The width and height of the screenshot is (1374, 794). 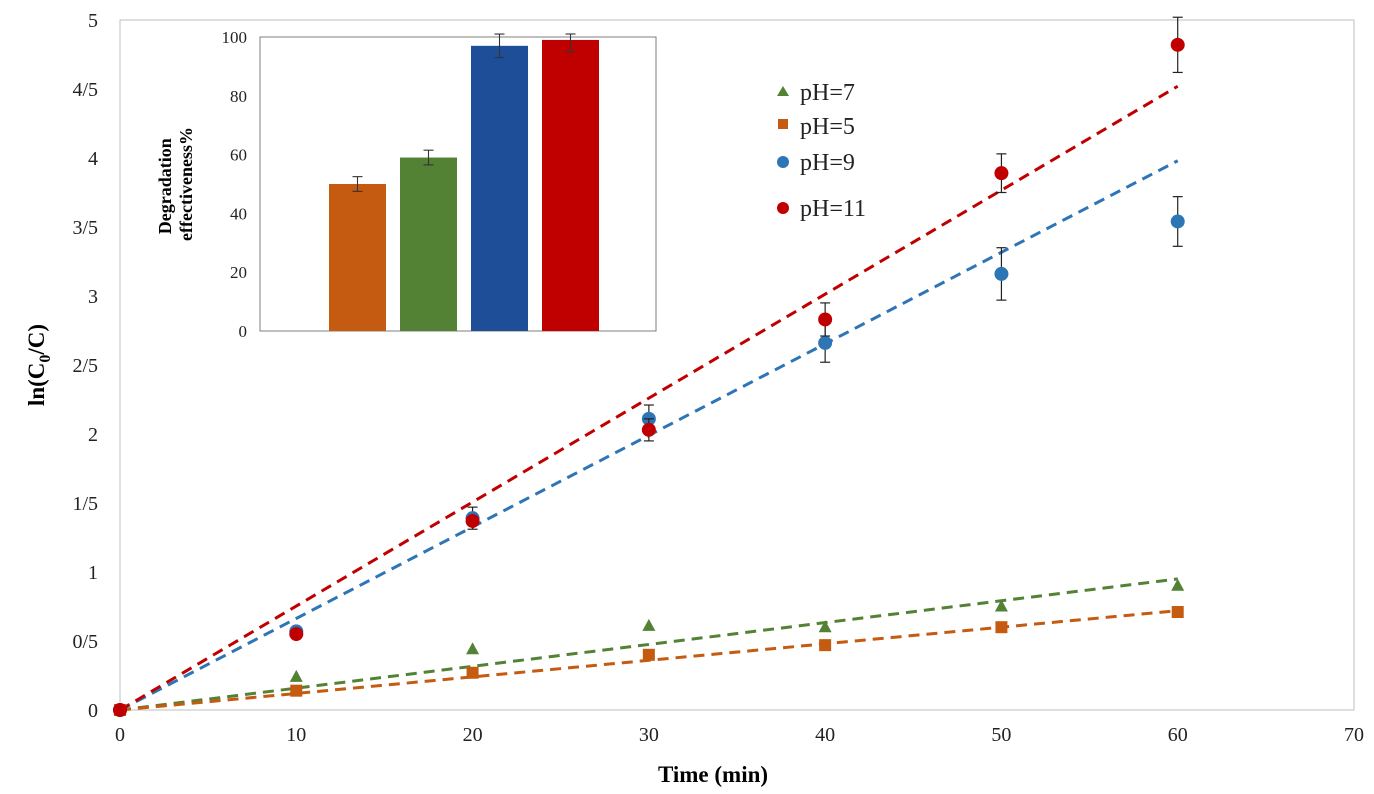 I want to click on y-tick-label: 3/5, so click(x=85, y=228).